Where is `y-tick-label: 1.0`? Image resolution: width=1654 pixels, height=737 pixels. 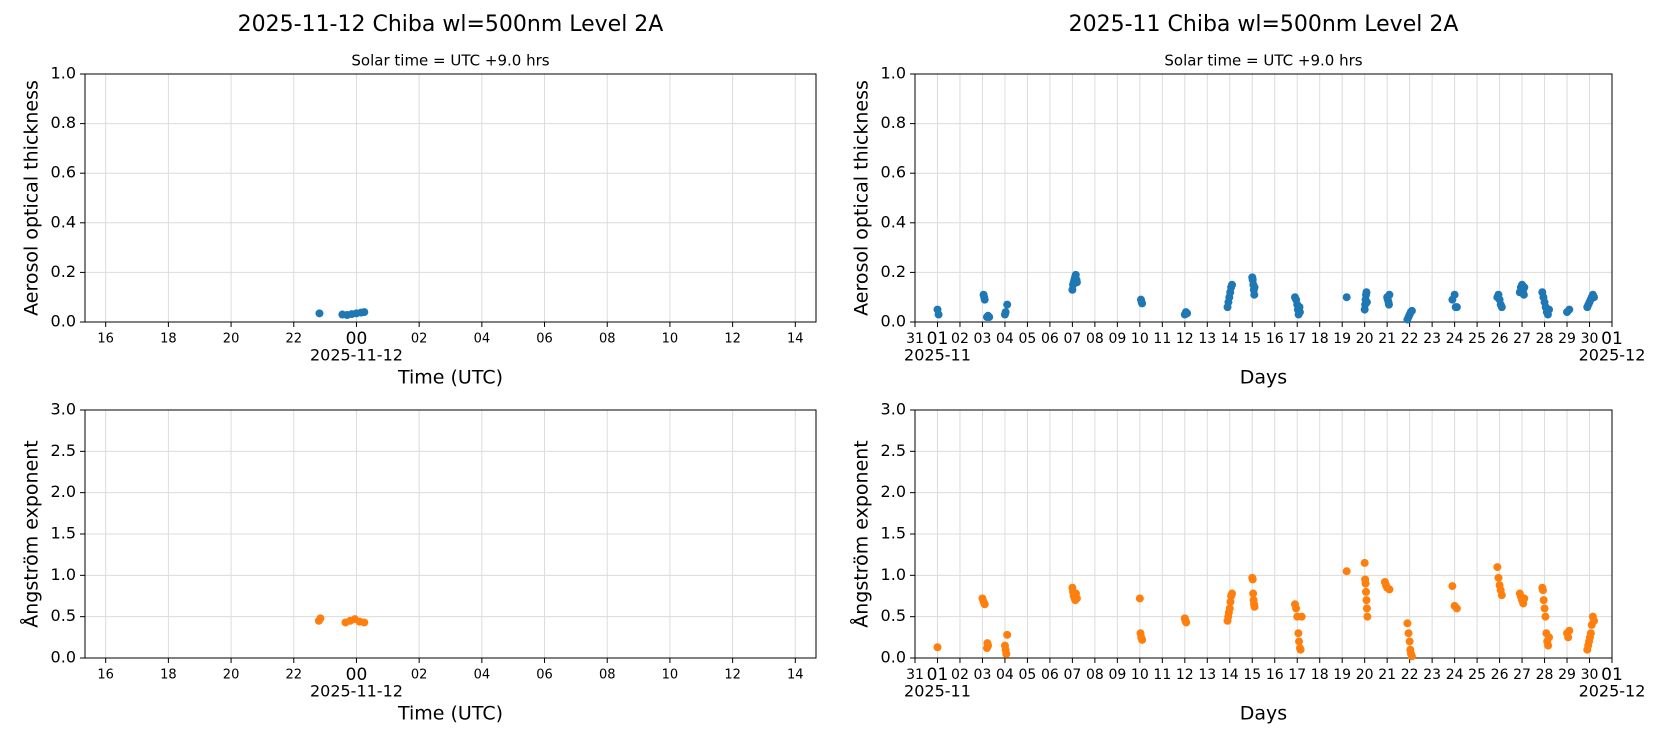 y-tick-label: 1.0 is located at coordinates (63, 574).